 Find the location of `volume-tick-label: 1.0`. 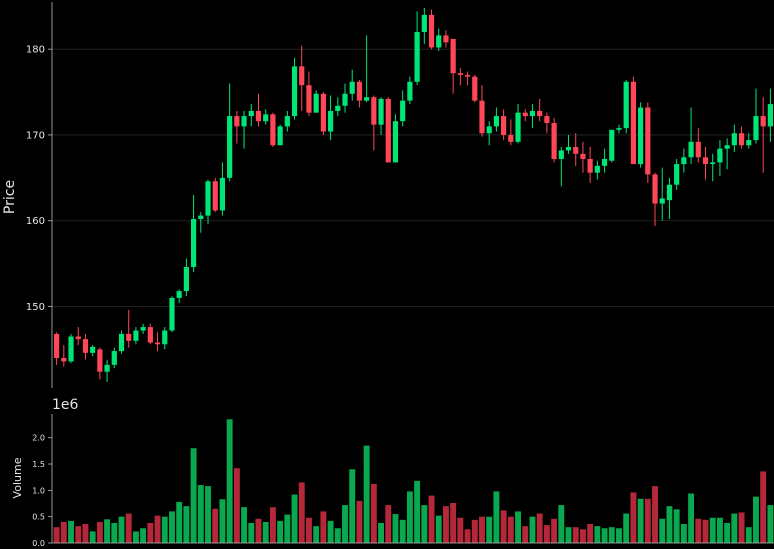

volume-tick-label: 1.0 is located at coordinates (38, 490).